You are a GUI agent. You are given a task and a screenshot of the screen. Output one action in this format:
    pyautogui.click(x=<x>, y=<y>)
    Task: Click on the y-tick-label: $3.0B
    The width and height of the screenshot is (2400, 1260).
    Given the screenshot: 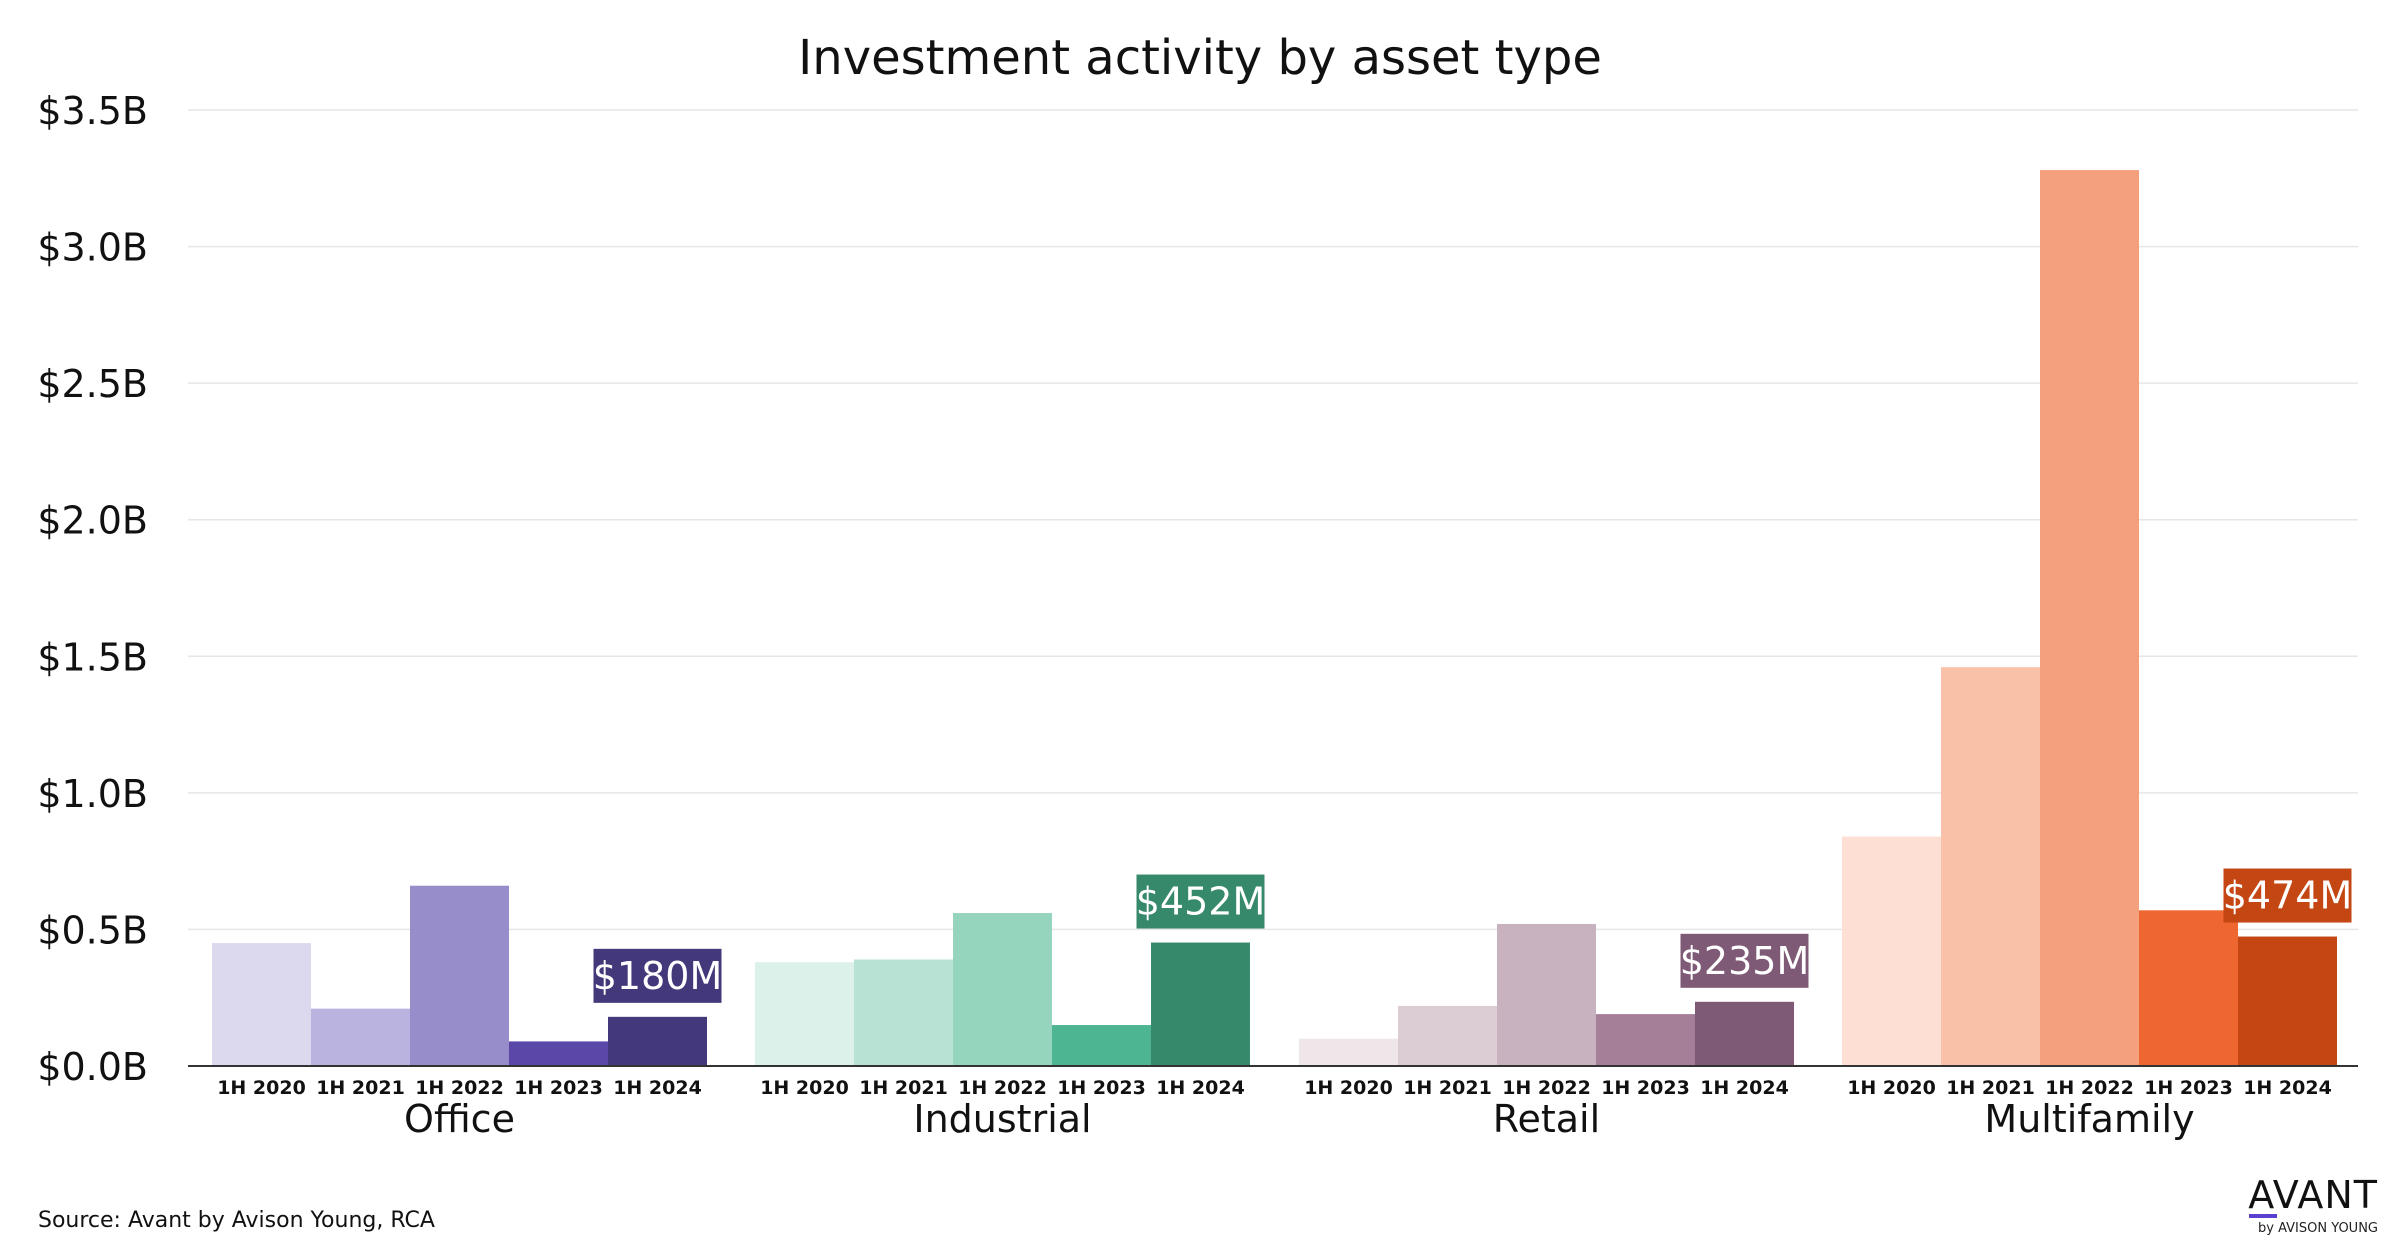 What is the action you would take?
    pyautogui.click(x=92, y=248)
    